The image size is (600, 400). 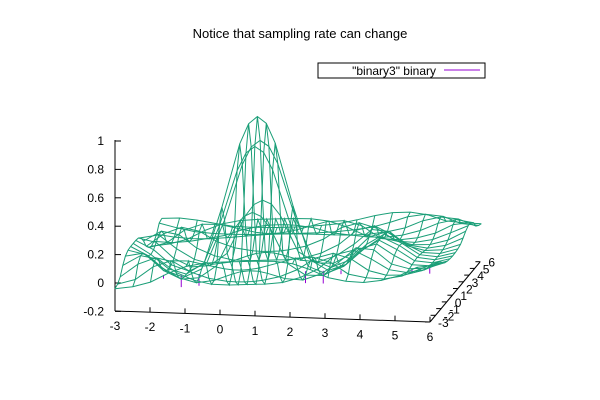 What do you see at coordinates (95, 255) in the screenshot?
I see `z-tick-label: 0.2` at bounding box center [95, 255].